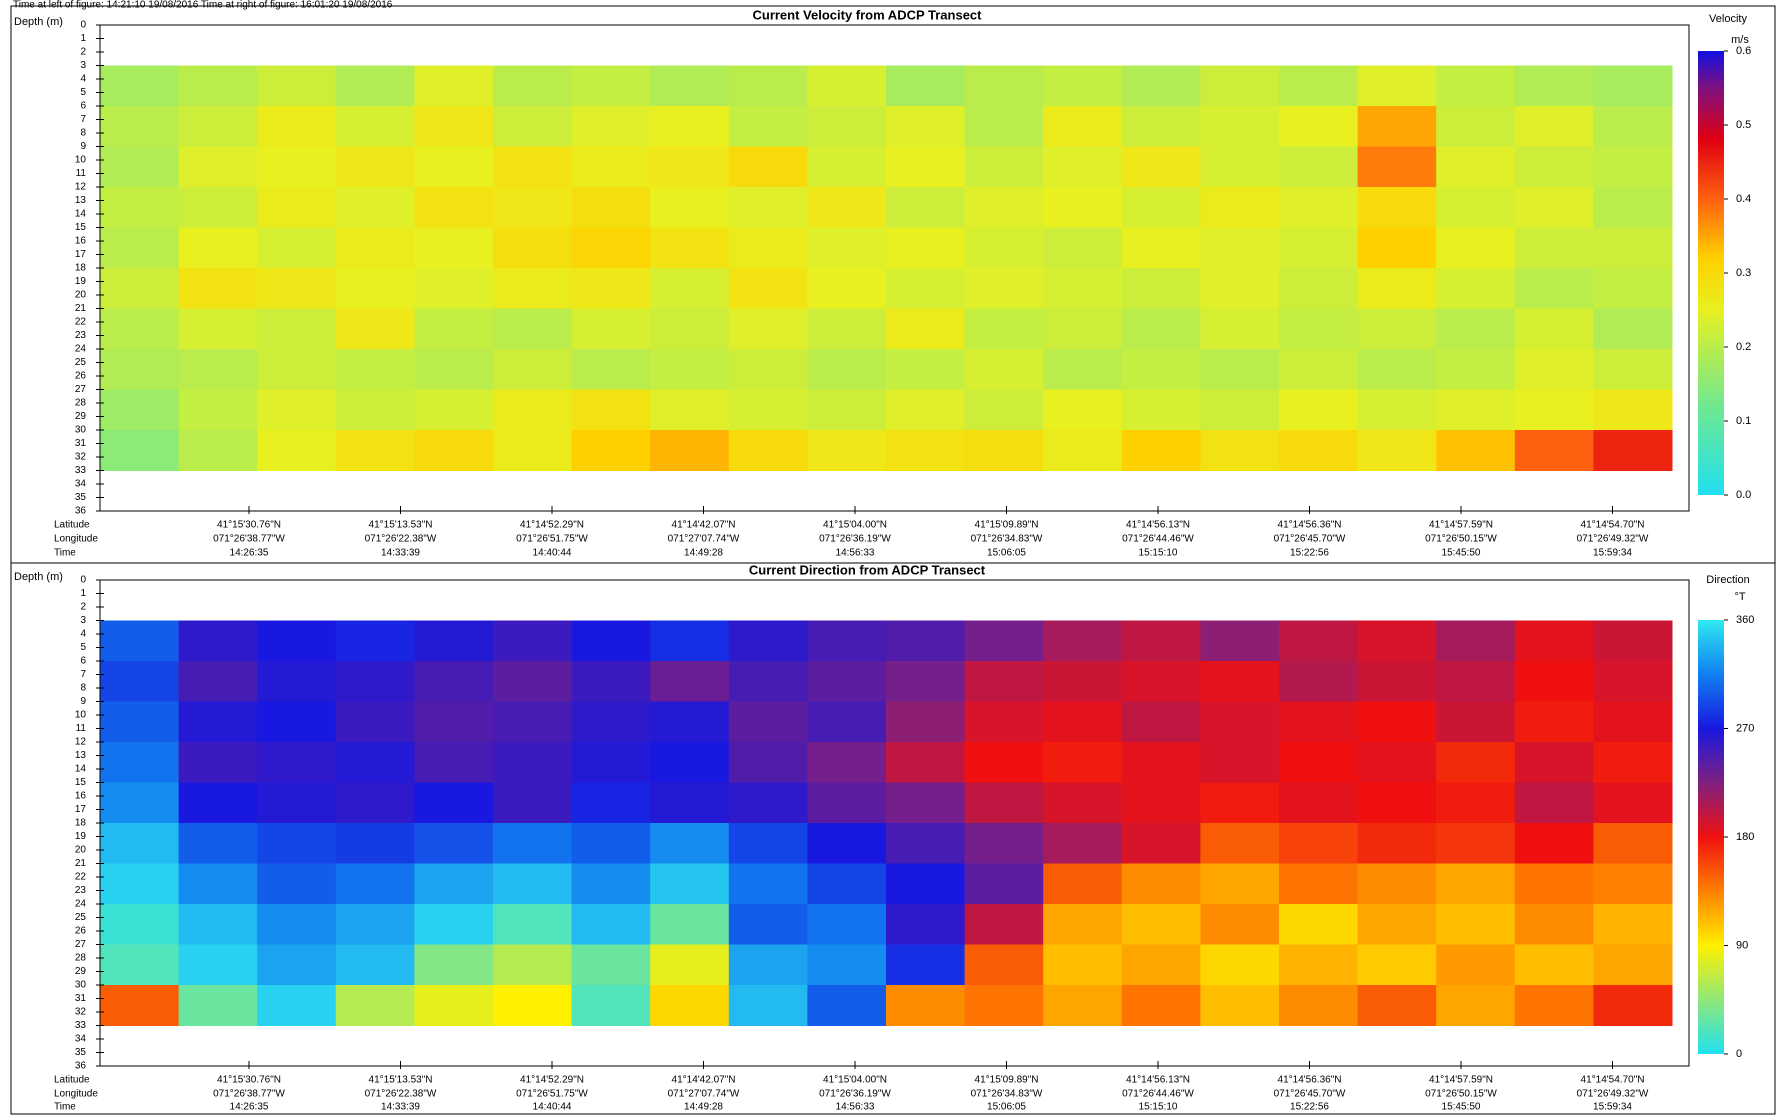  Describe the element at coordinates (703, 1107) in the screenshot. I see `time-label: 14:49:28` at that location.